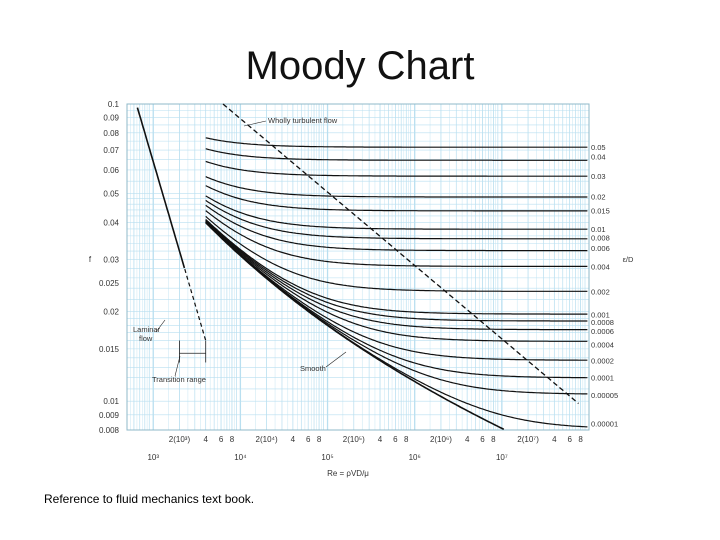 This screenshot has width=720, height=540. Describe the element at coordinates (598, 229) in the screenshot. I see `roughness-label: 0.01` at that location.